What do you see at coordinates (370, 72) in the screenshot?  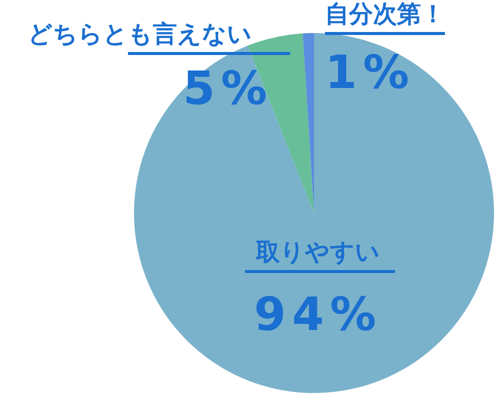 I see `data-label: 1%` at bounding box center [370, 72].